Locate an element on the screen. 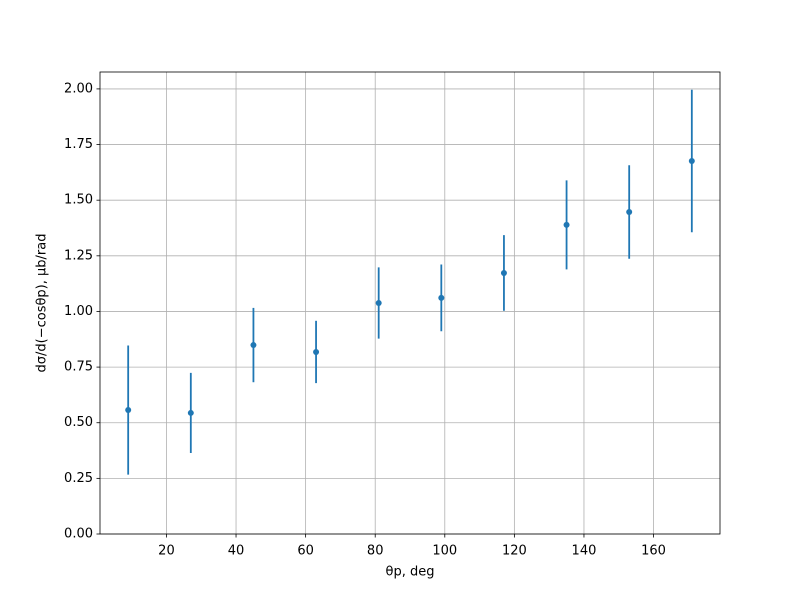  y-tick-label: 1.00 is located at coordinates (78, 311).